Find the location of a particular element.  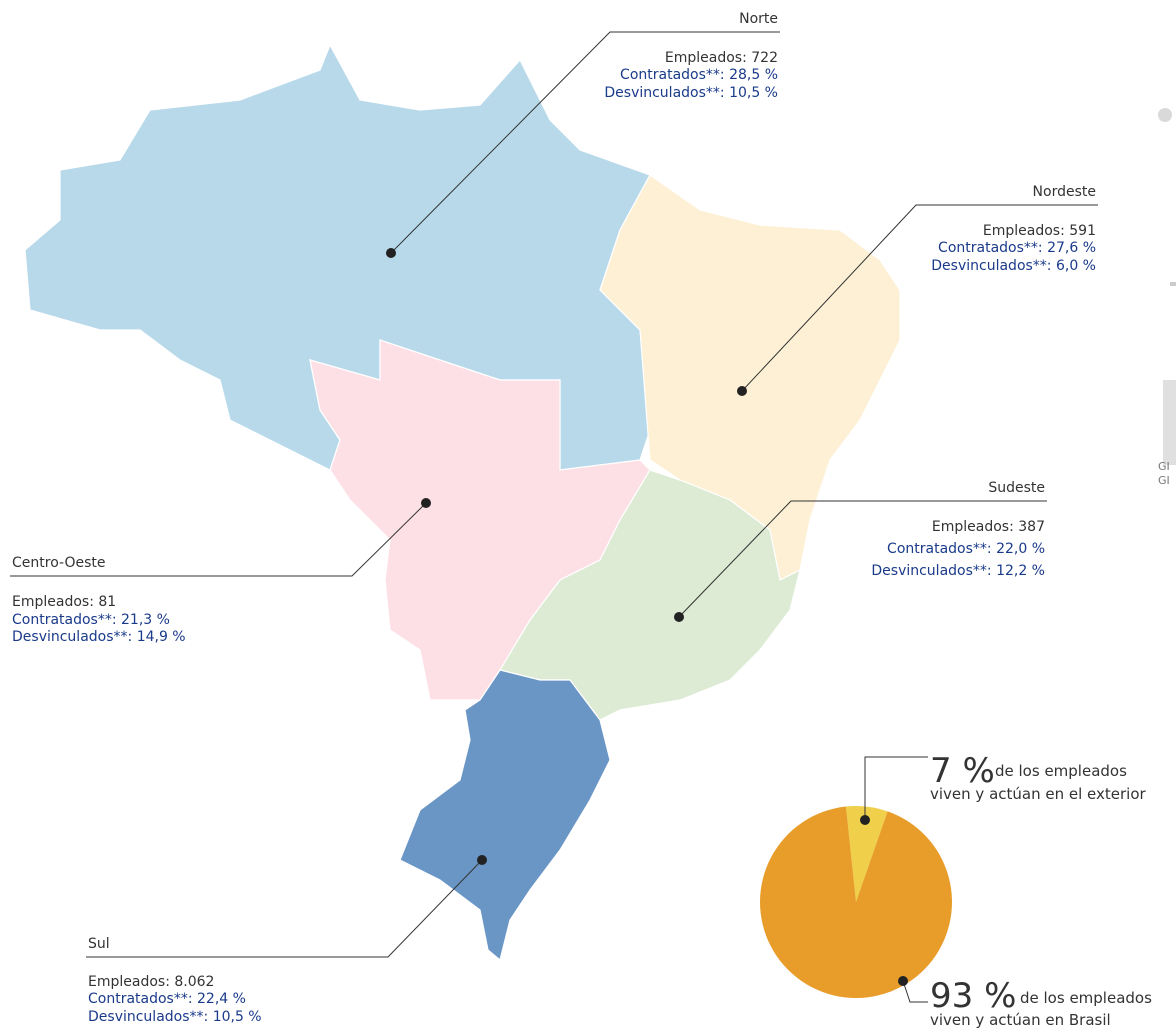

region-hired: Contratados**: 22,4 % is located at coordinates (167, 999).